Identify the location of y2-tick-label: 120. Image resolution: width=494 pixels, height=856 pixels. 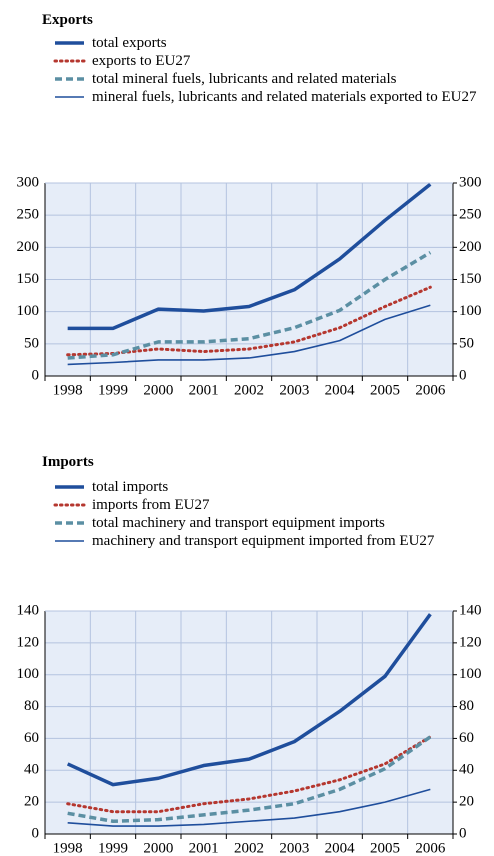
(470, 642).